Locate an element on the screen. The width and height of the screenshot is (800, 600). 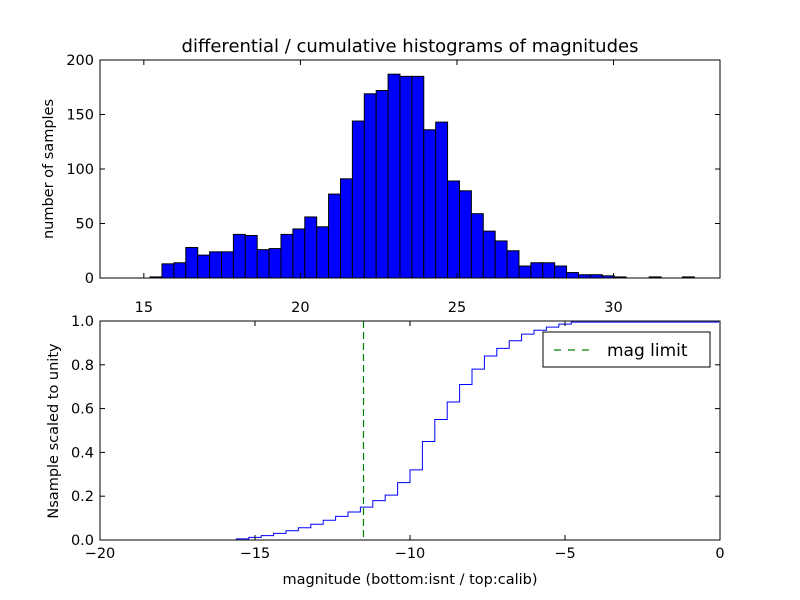
top-y-axis-label: number of samples is located at coordinates (49, 169).